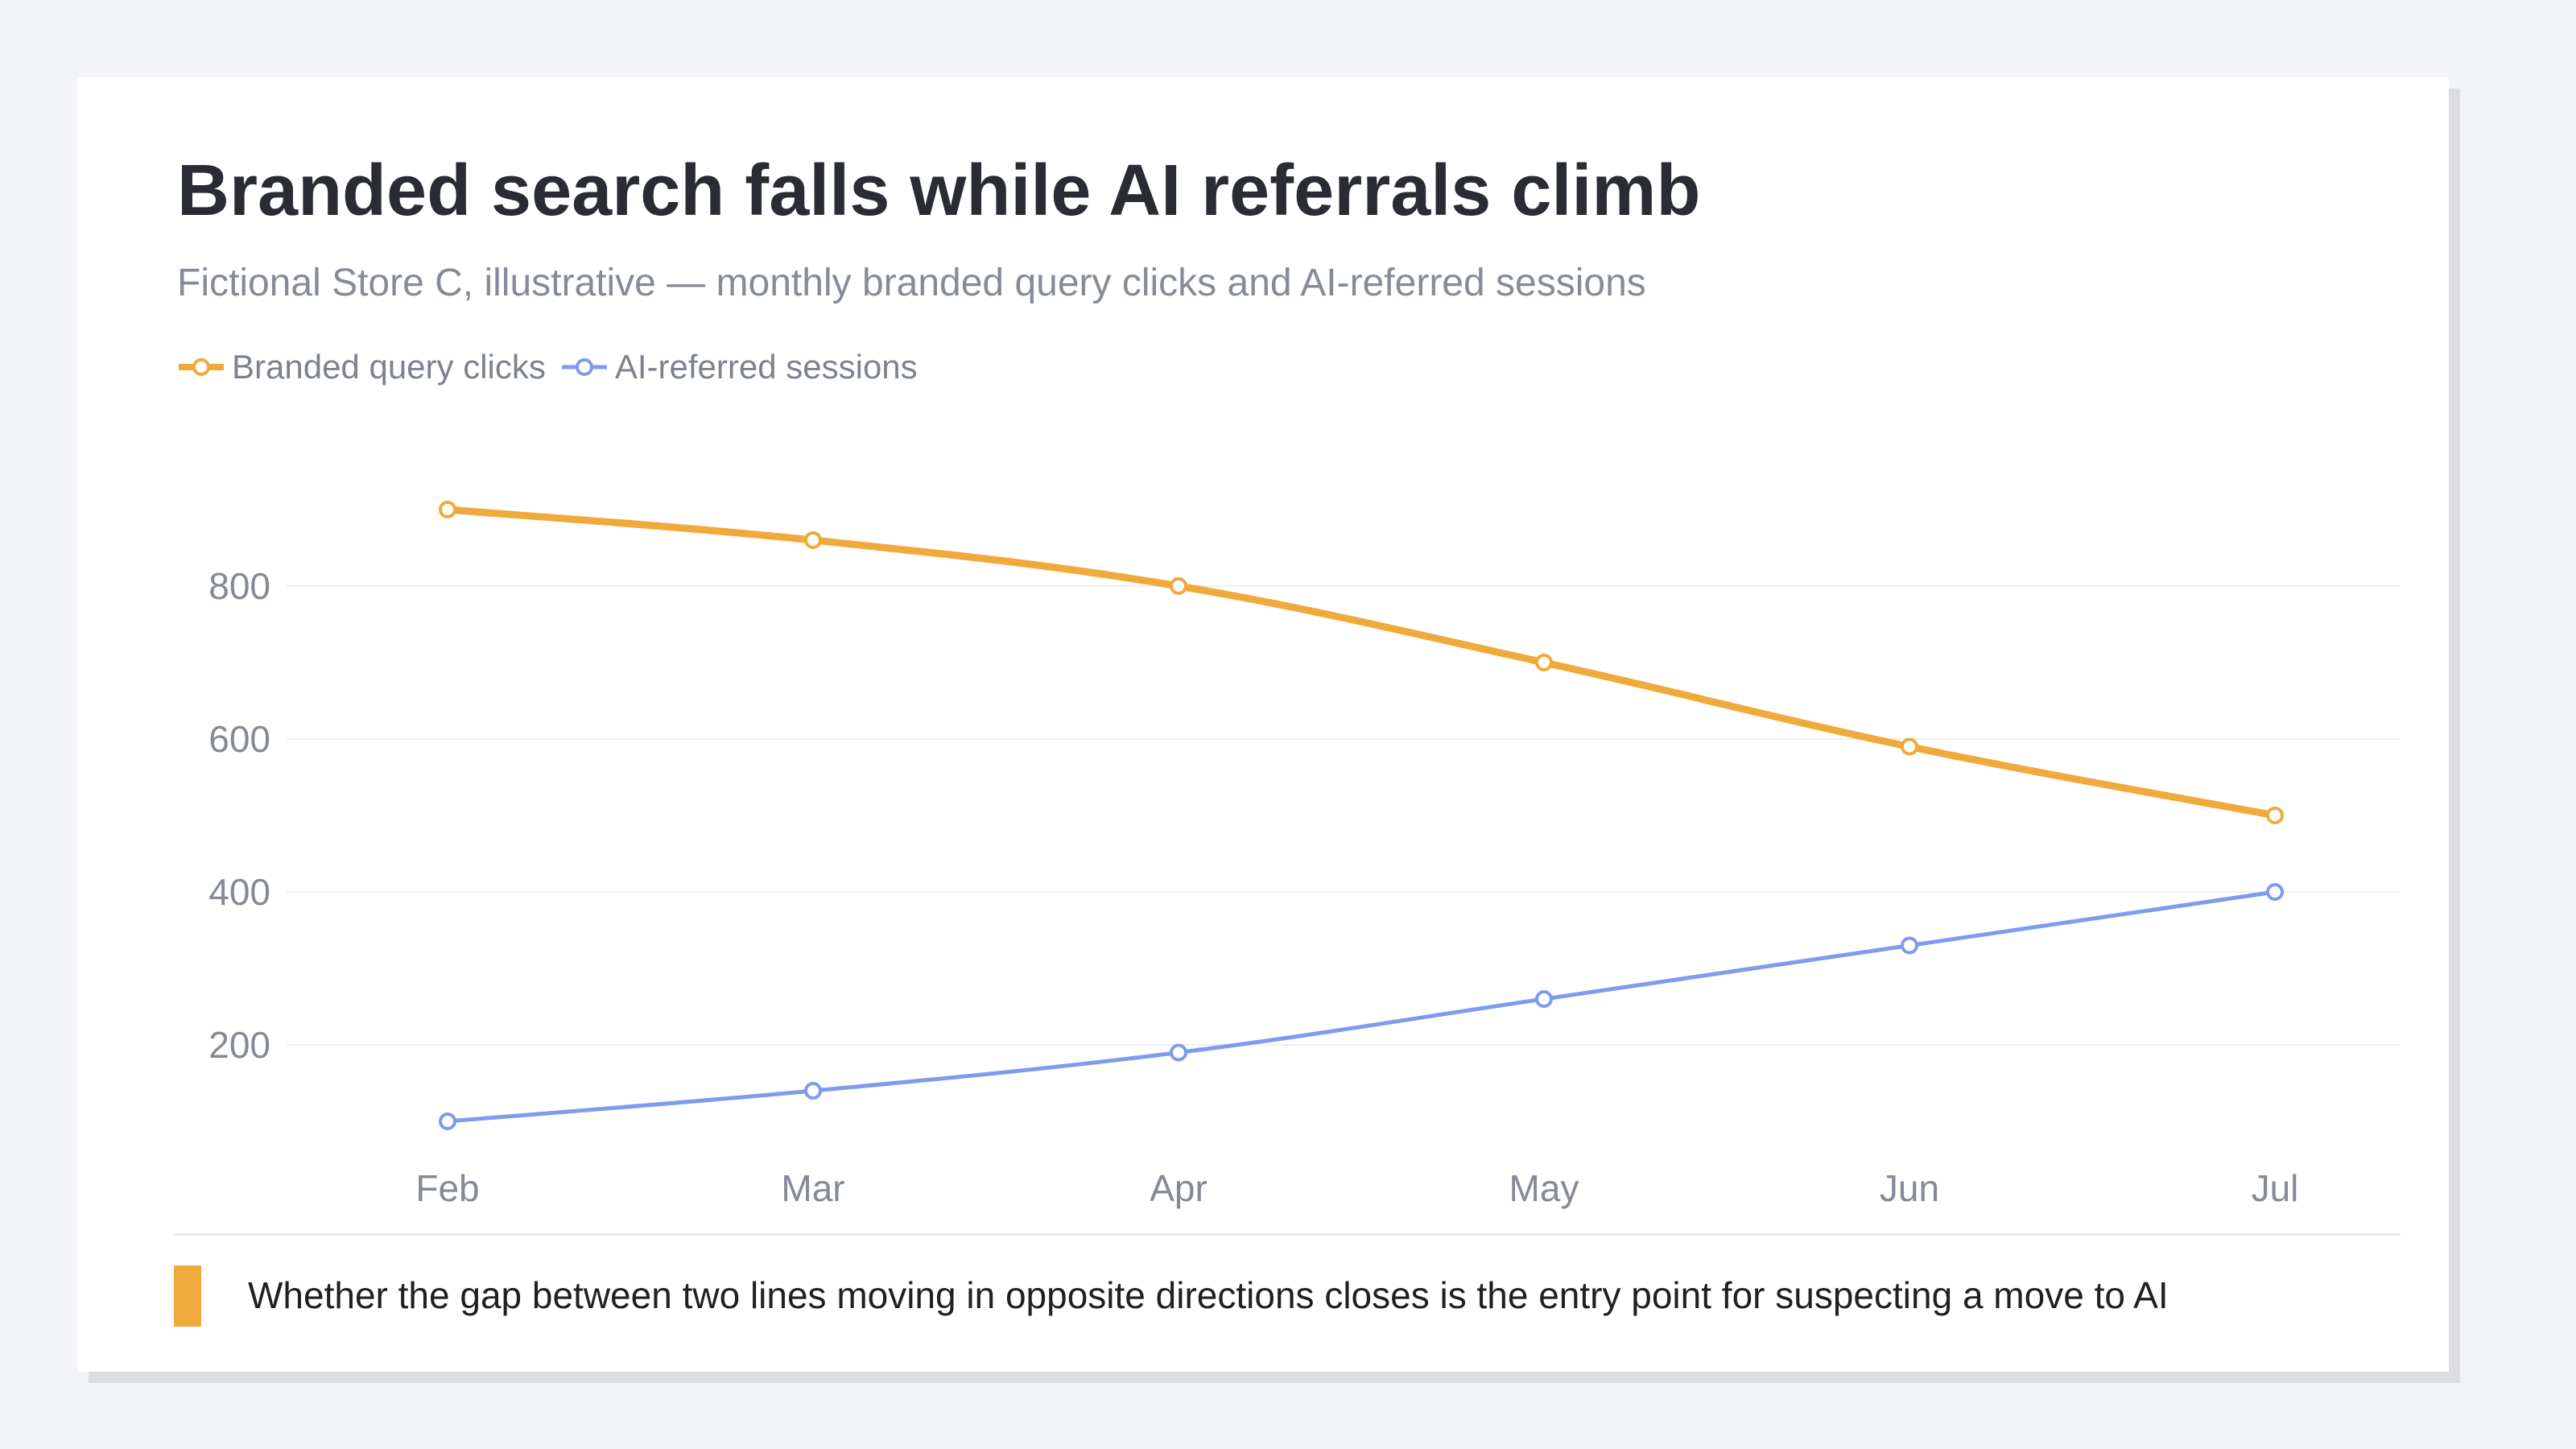 This screenshot has height=1449, width=2576. I want to click on point-ai-referred-sessions-feb, so click(447, 1121).